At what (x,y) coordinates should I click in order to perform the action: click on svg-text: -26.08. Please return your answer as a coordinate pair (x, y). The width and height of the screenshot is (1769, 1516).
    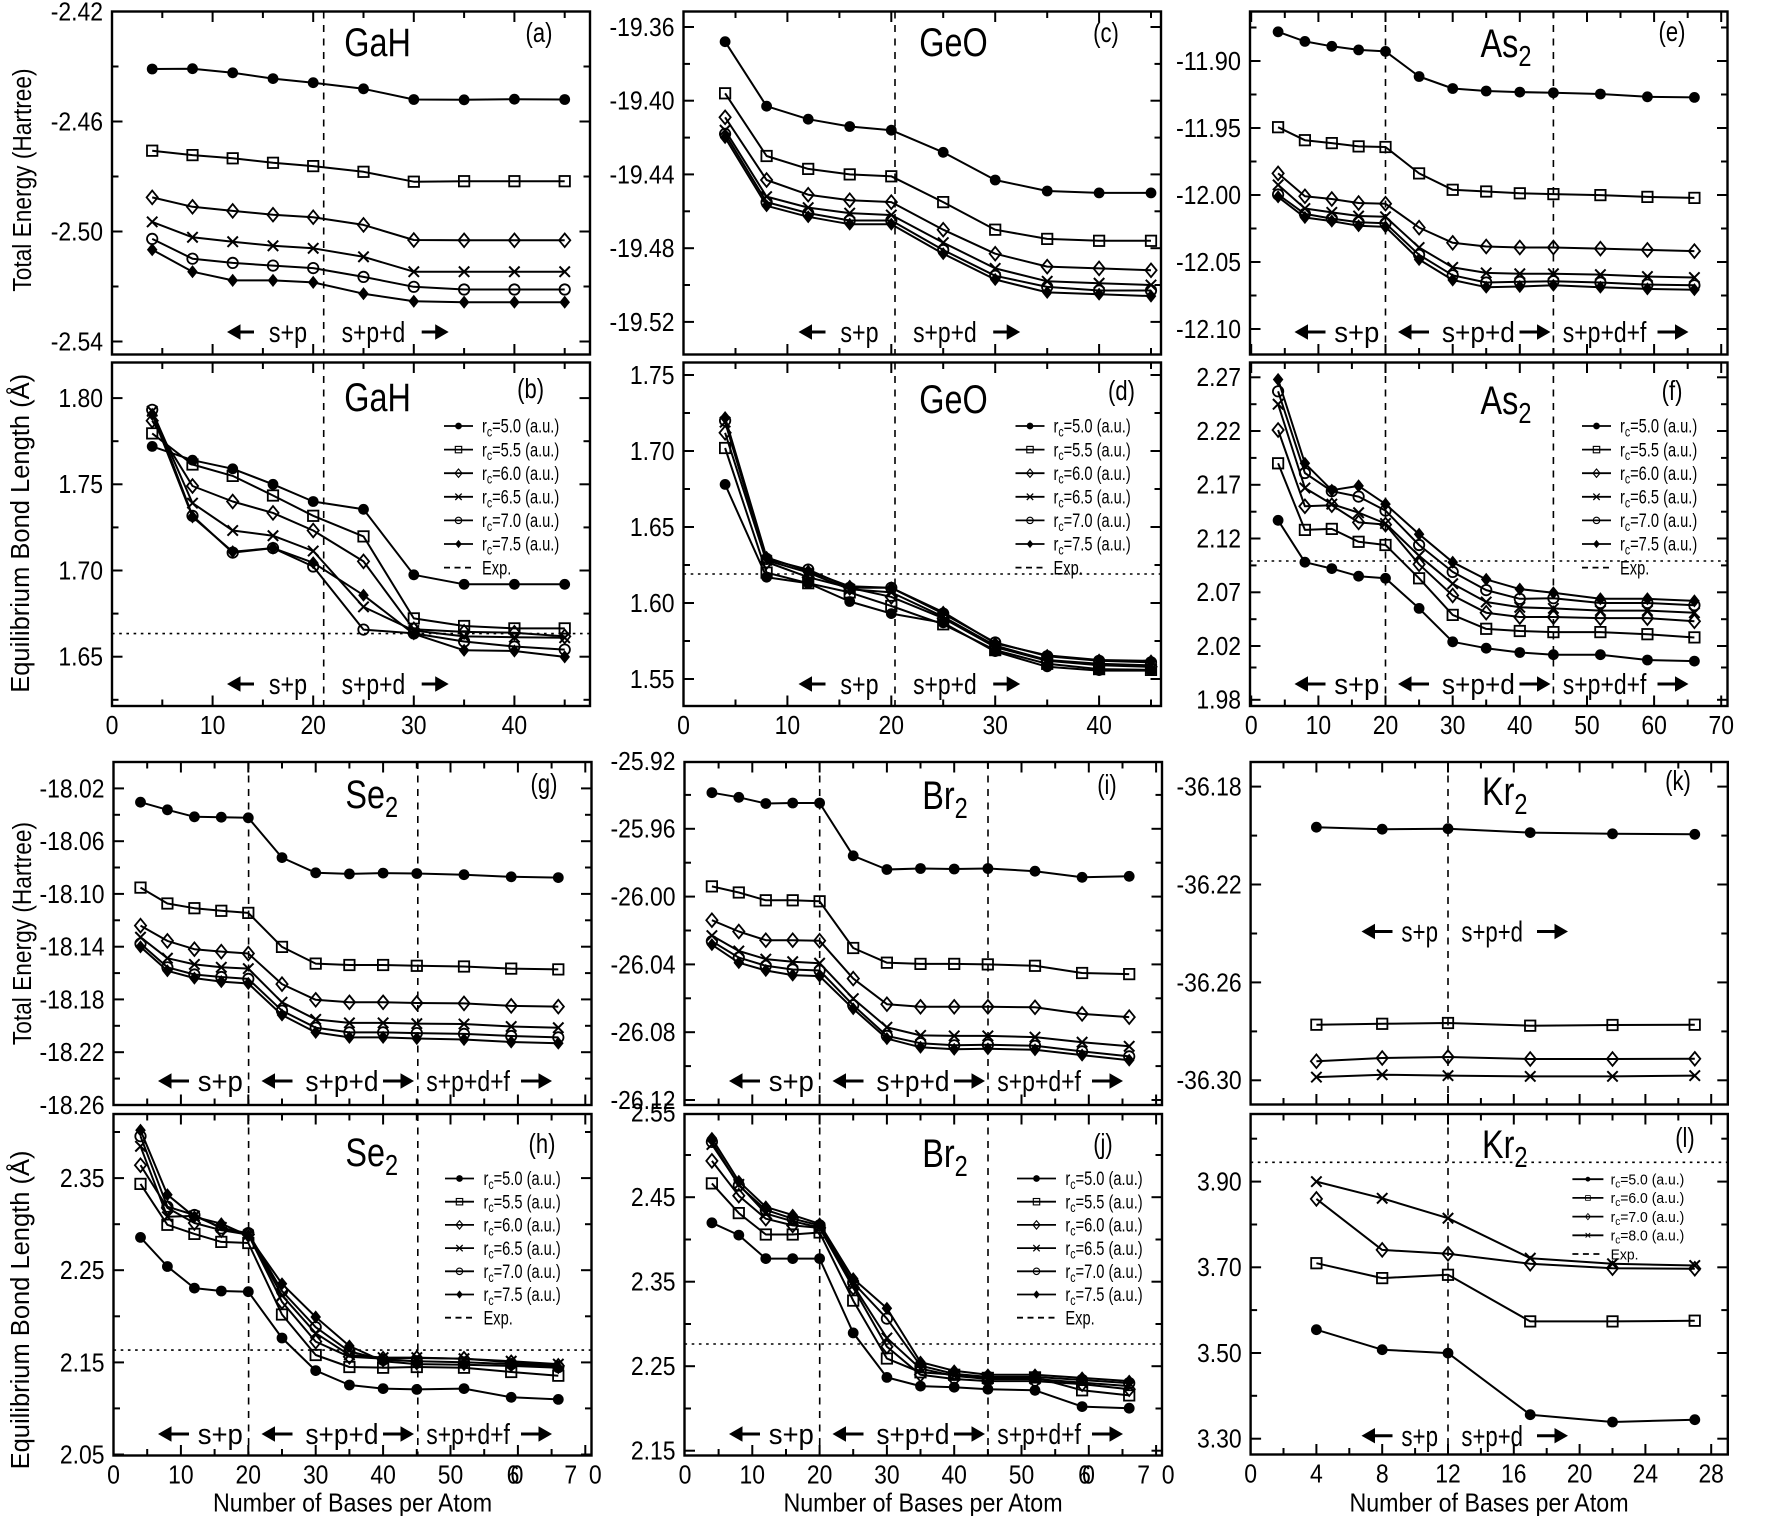
    Looking at the image, I should click on (642, 1033).